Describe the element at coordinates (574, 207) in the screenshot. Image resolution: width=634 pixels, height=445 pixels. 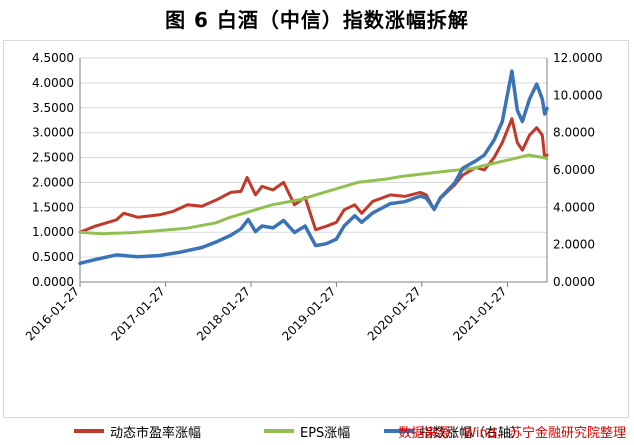
I see `y-right-tick-label: 4.0000` at that location.